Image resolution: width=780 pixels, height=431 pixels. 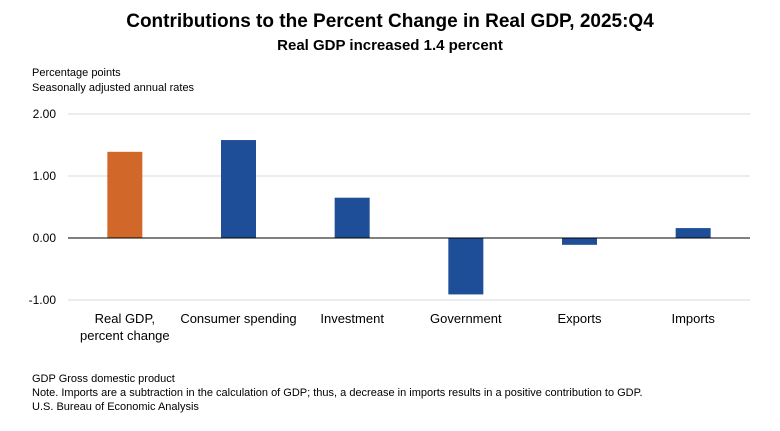 What do you see at coordinates (390, 45) in the screenshot?
I see `chart-subtitle: Real GDP increased 1.4 percent` at bounding box center [390, 45].